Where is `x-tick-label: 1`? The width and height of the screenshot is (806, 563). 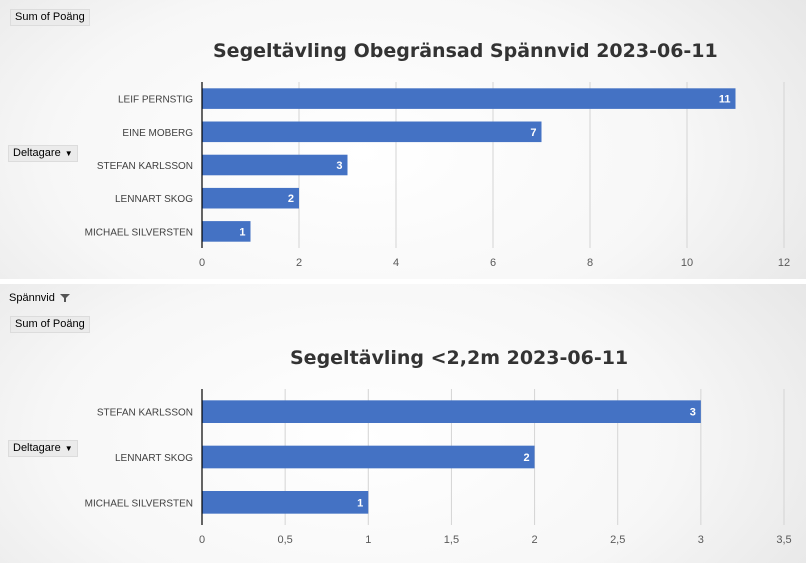
x-tick-label: 1 is located at coordinates (368, 540).